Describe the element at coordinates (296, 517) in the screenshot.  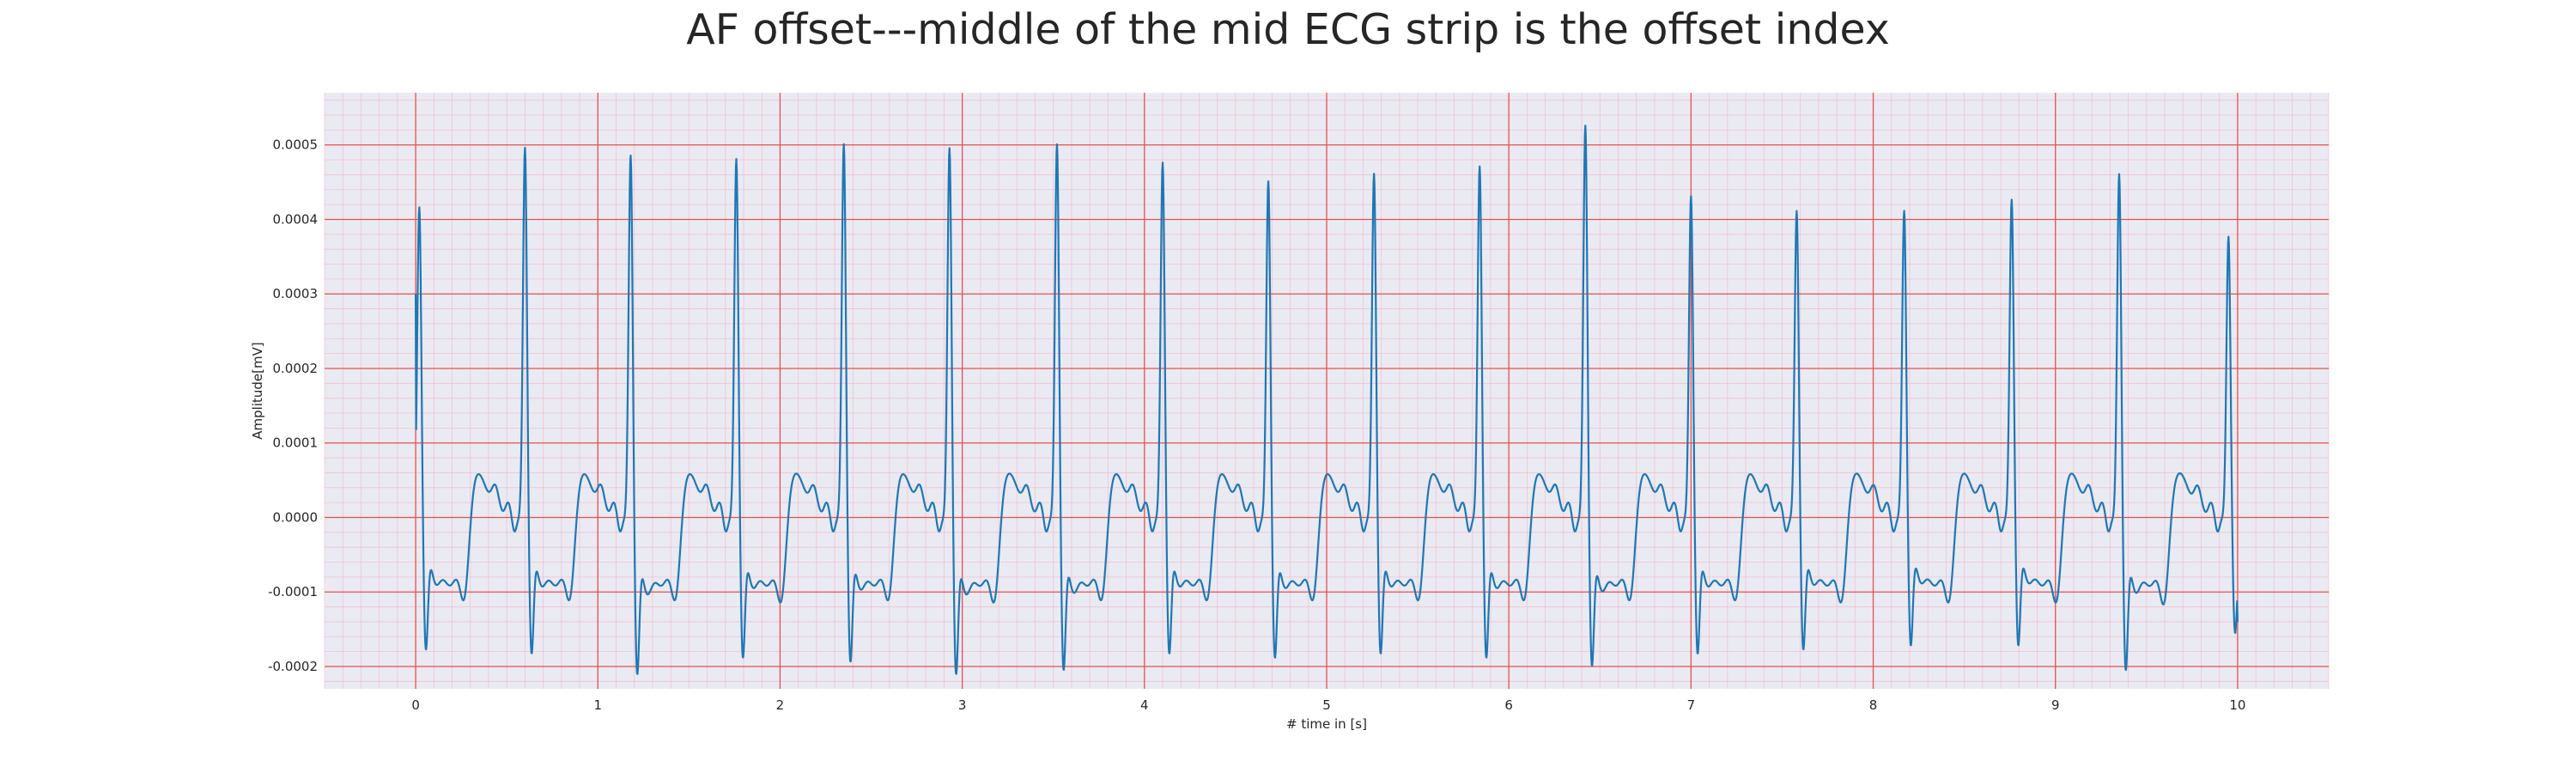
I see `y-tick-label: 0.0000` at that location.